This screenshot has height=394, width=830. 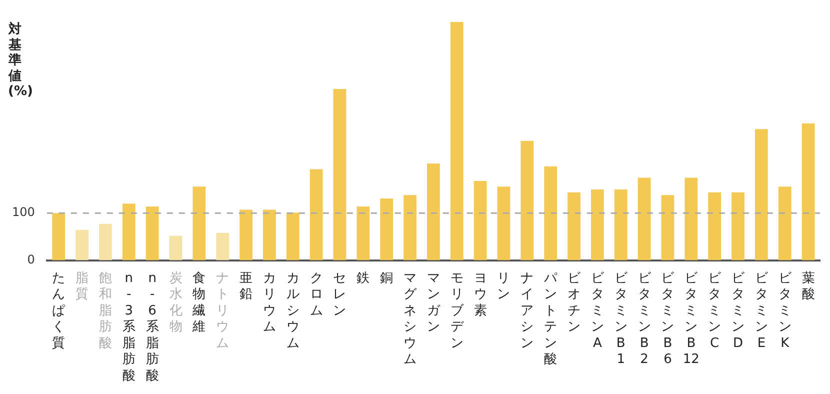 What do you see at coordinates (269, 302) in the screenshot?
I see `x-tick-label: カリウム` at bounding box center [269, 302].